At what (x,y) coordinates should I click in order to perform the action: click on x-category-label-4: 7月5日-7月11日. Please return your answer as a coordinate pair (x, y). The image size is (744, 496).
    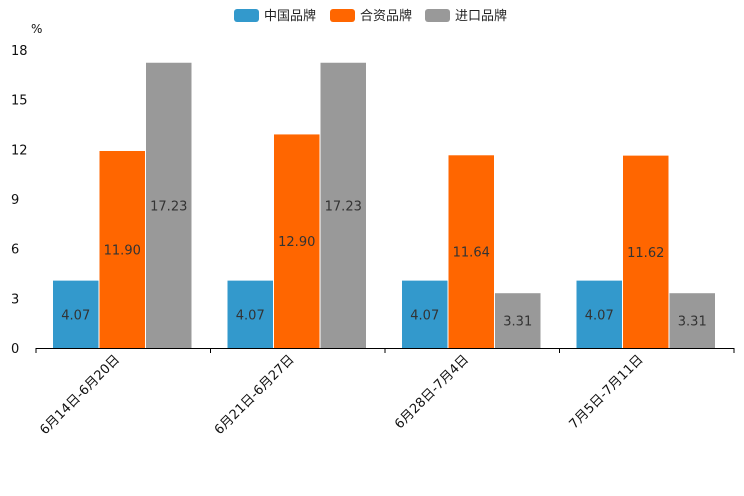
    Looking at the image, I should click on (607, 392).